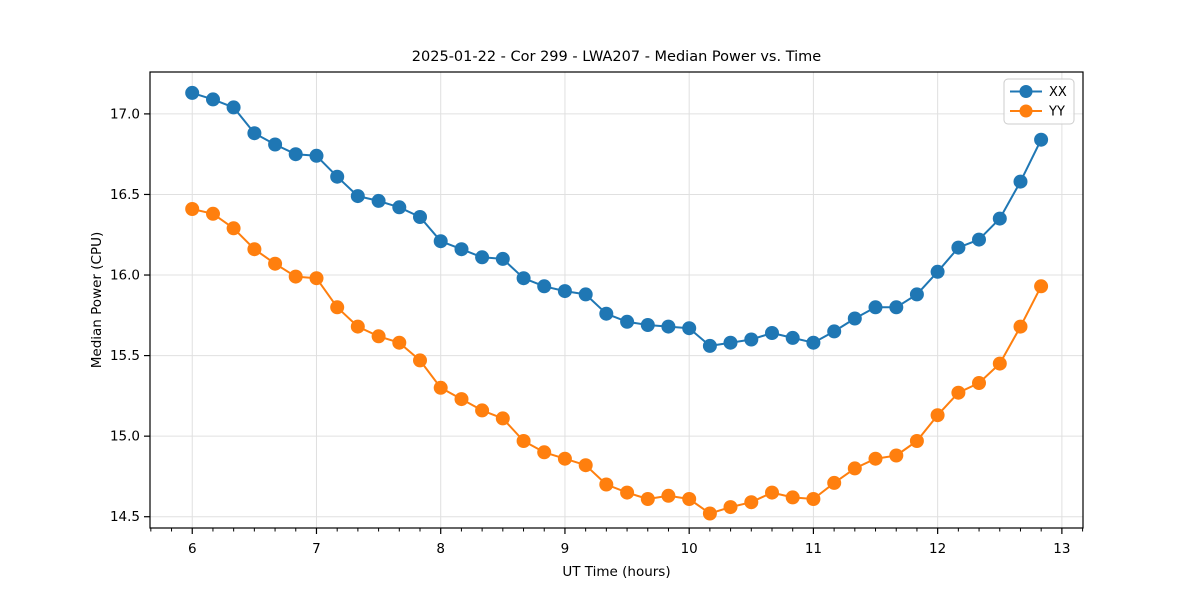 The image size is (1200, 600). I want to click on legend-label: YY, so click(1056, 112).